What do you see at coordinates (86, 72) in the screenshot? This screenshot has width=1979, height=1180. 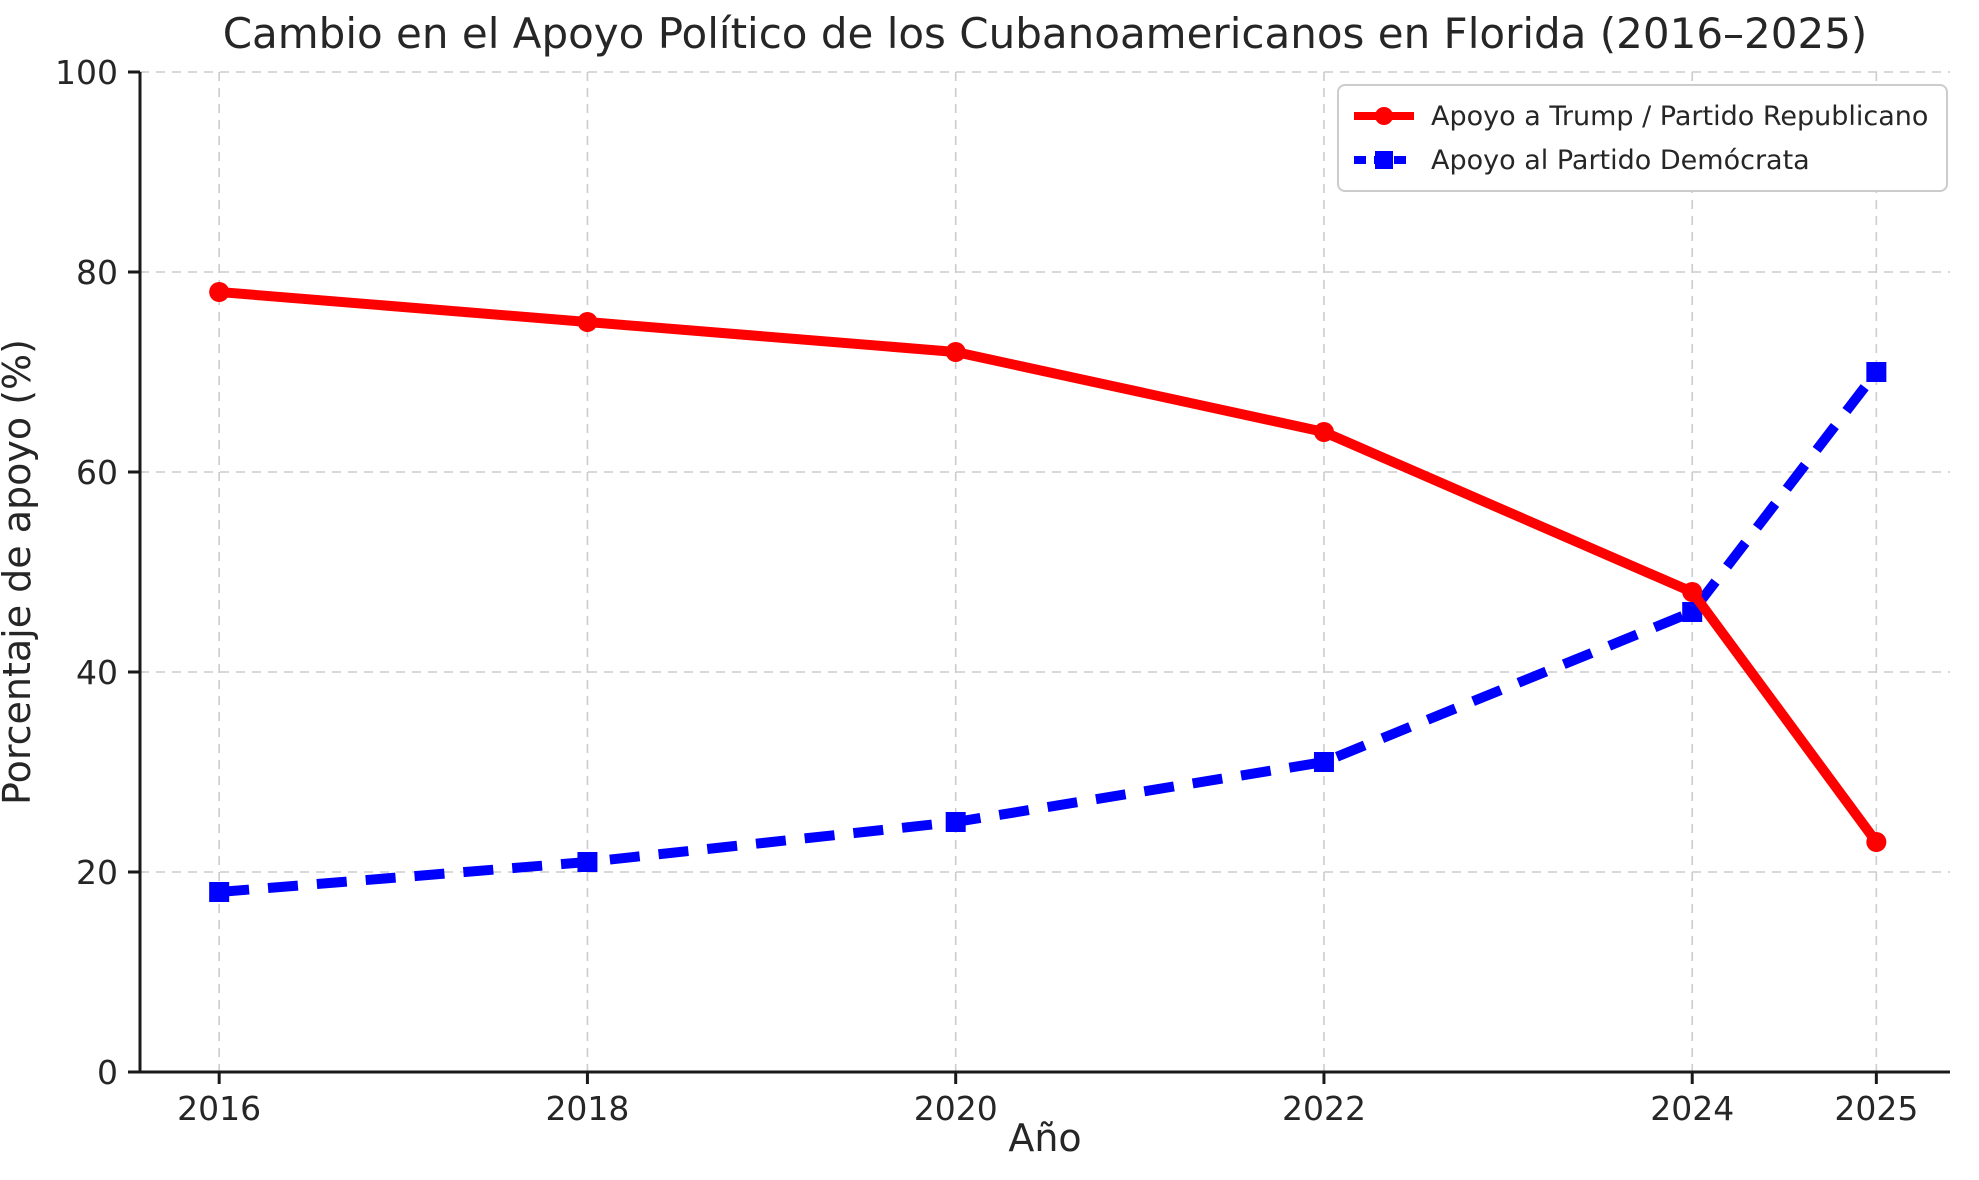 I see `y-tick-label: 100` at bounding box center [86, 72].